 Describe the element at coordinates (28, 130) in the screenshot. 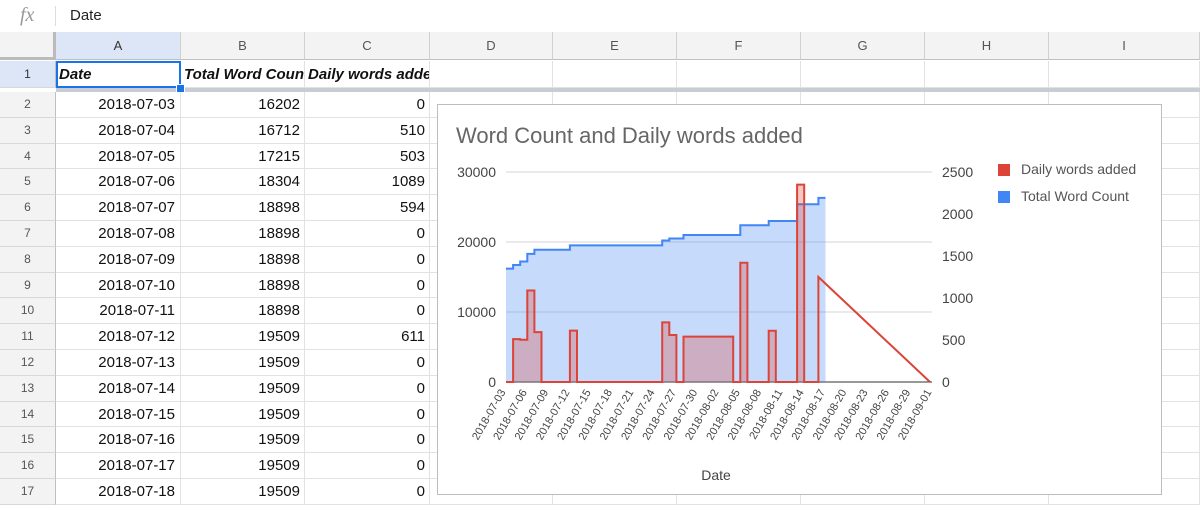

I see `row-header-3: 3` at that location.